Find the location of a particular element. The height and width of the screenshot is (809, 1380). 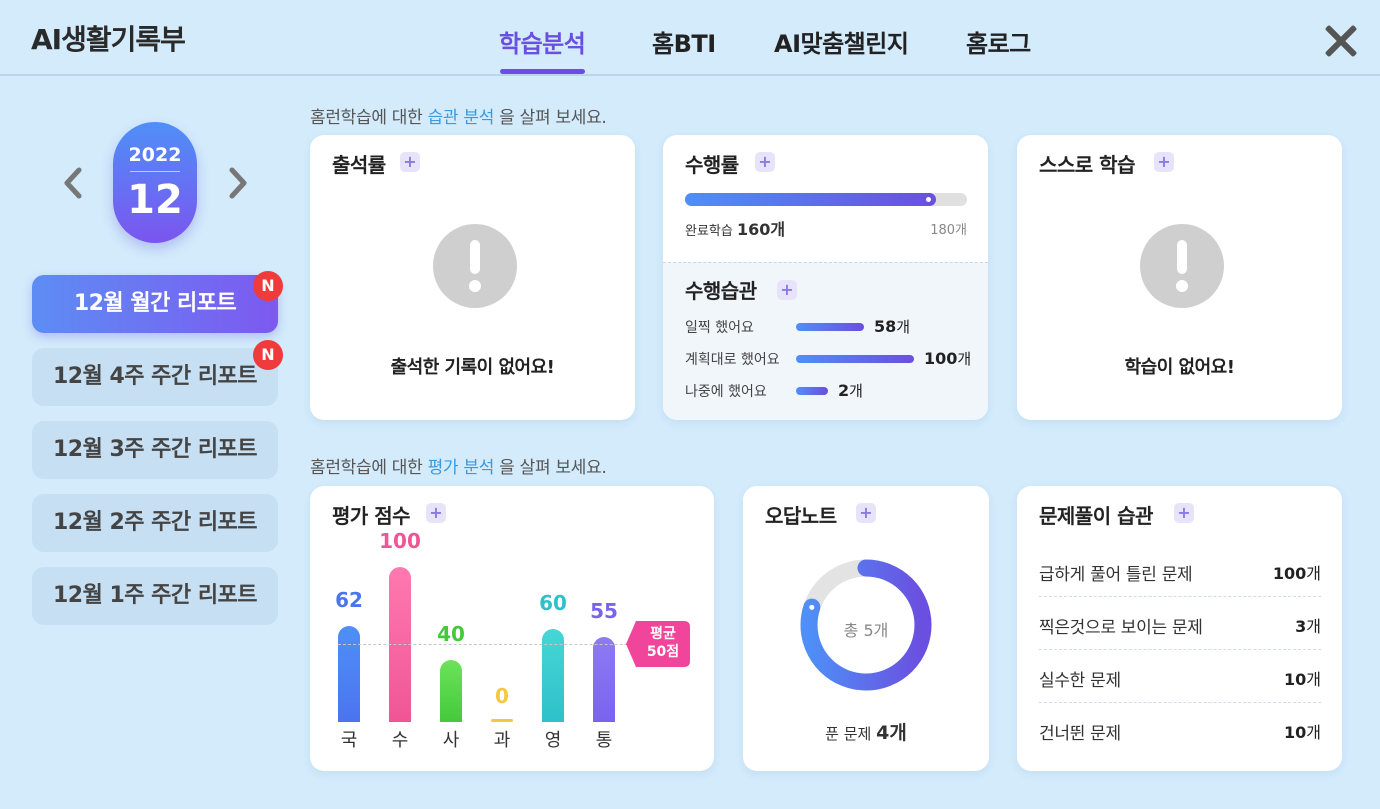

attendance-card: 출석률 + 출석한 기록이 없어요! is located at coordinates (472, 277).